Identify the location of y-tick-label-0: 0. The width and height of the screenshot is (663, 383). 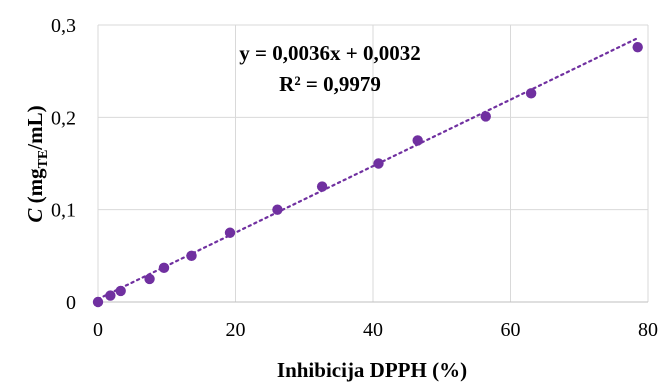
(71, 303).